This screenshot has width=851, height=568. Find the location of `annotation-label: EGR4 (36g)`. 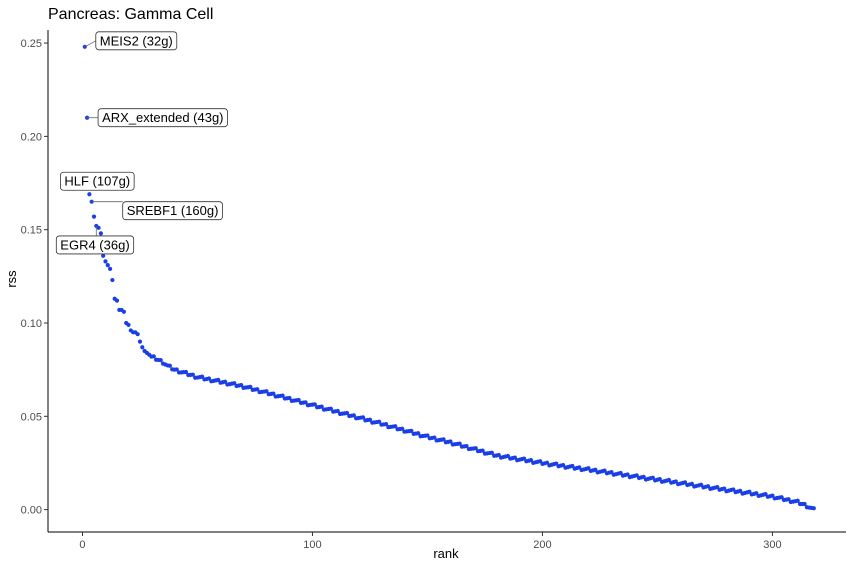

annotation-label: EGR4 (36g) is located at coordinates (95, 240).